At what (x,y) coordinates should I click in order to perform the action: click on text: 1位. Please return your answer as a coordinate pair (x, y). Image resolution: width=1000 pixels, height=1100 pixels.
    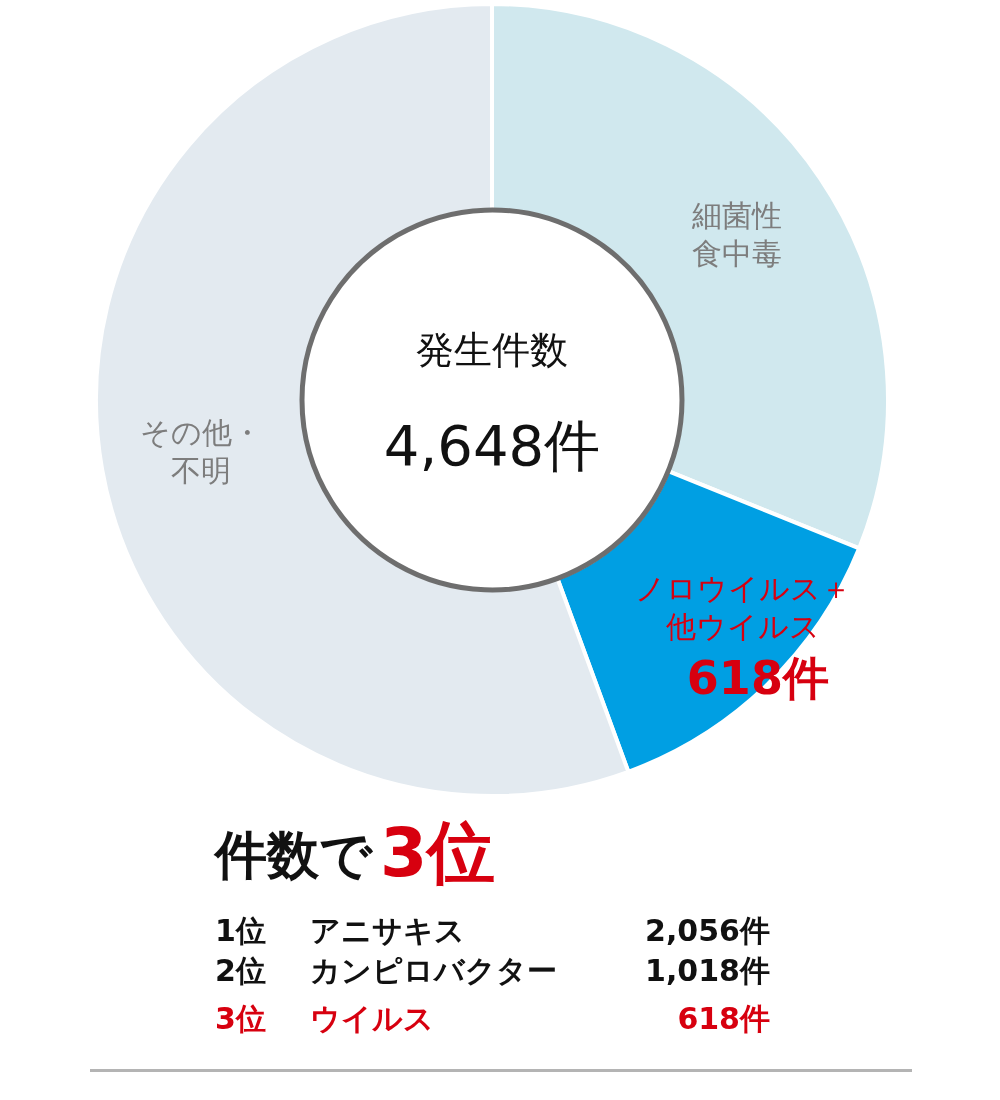
    Looking at the image, I should click on (240, 930).